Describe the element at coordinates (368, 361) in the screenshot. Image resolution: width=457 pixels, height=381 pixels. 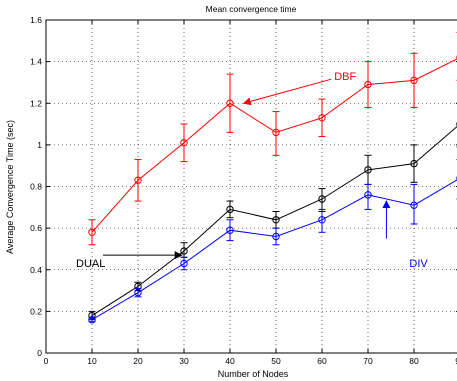
I see `x-tick-label: 70` at that location.